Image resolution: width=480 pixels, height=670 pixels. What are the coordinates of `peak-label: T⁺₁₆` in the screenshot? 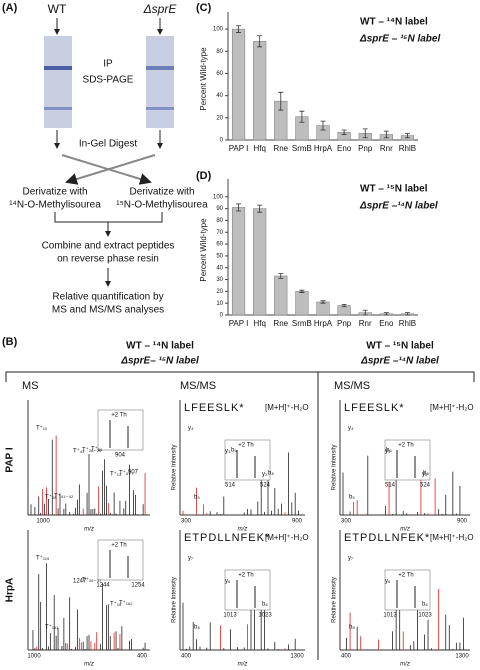 It's located at (116, 604).